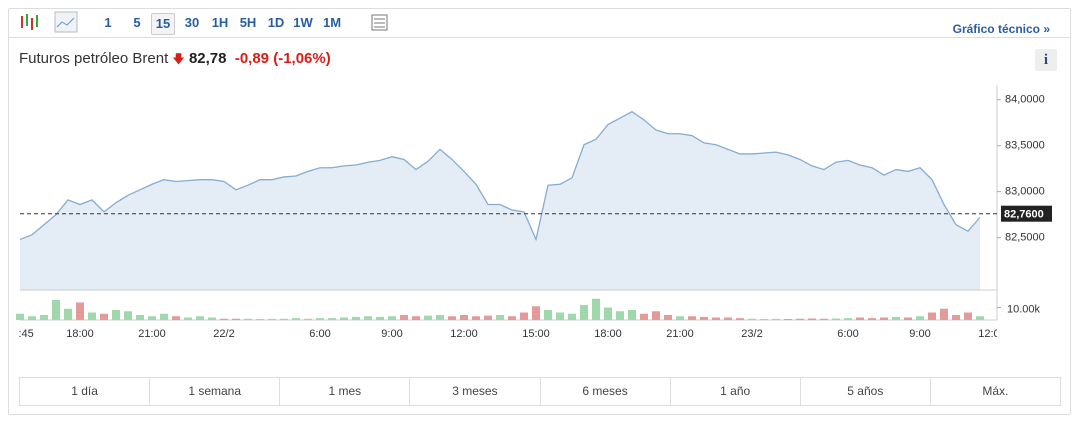 The image size is (1081, 421). What do you see at coordinates (152, 334) in the screenshot?
I see `x-tick-label: 21:00` at bounding box center [152, 334].